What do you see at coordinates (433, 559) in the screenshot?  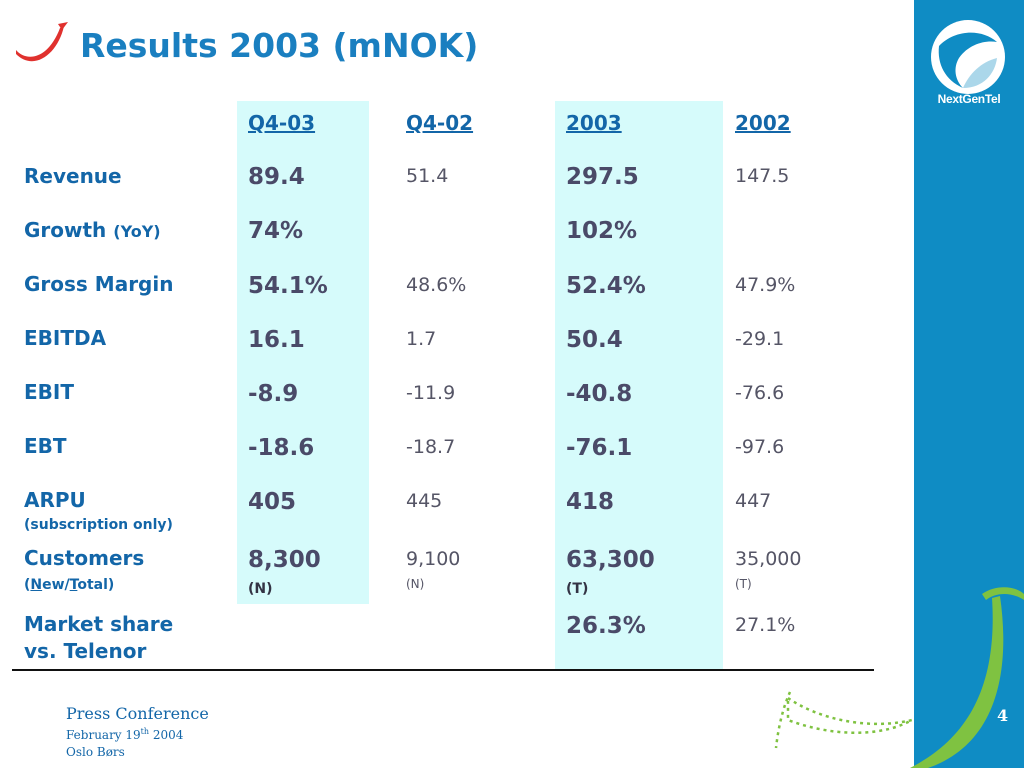 I see `value-customers-q402: 9,100` at bounding box center [433, 559].